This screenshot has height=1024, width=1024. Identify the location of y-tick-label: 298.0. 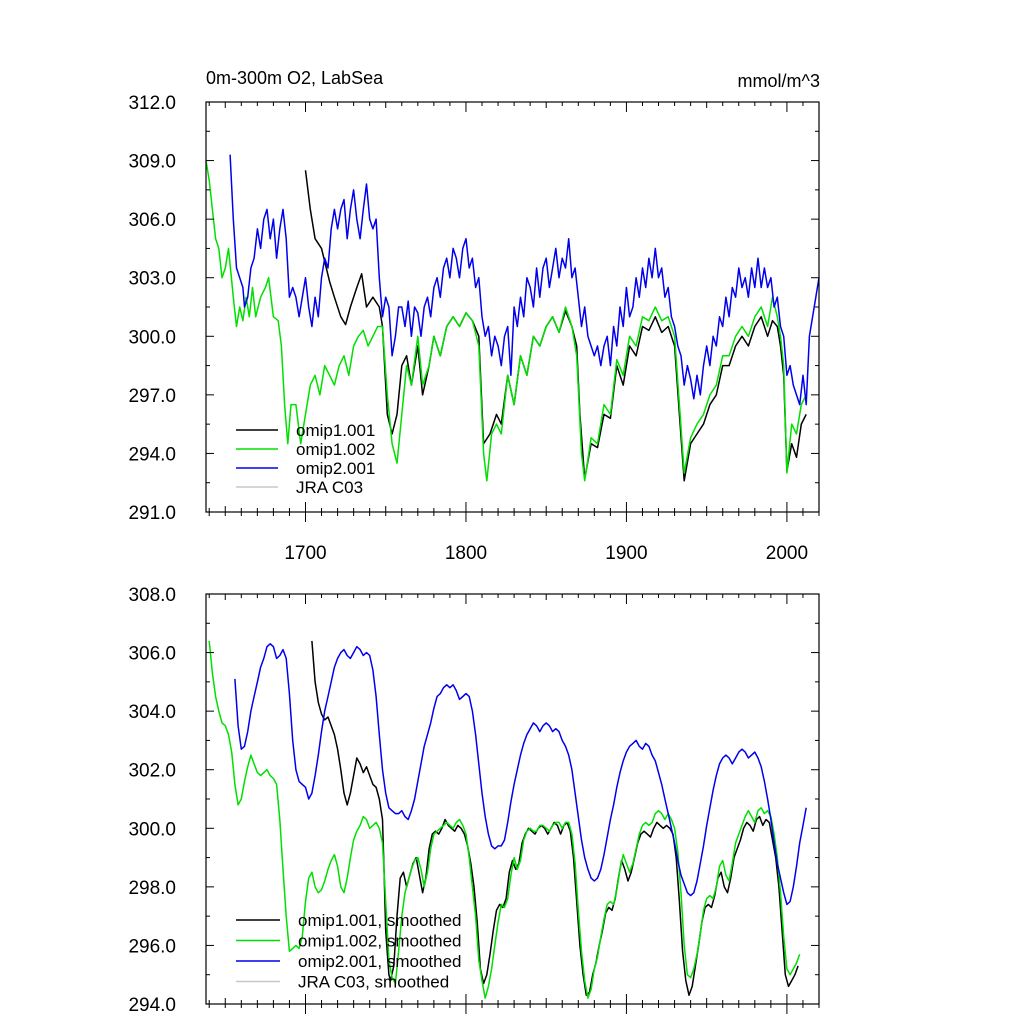
(152, 888).